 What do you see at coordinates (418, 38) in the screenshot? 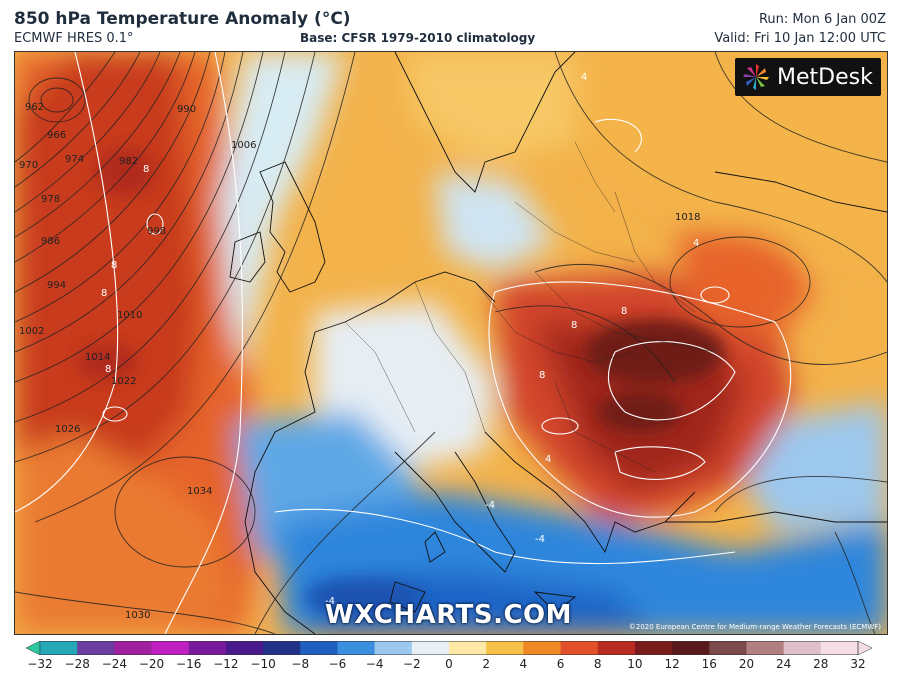
I see `base-climatology-label: Base: CFSR 1979-2010 climatology` at bounding box center [418, 38].